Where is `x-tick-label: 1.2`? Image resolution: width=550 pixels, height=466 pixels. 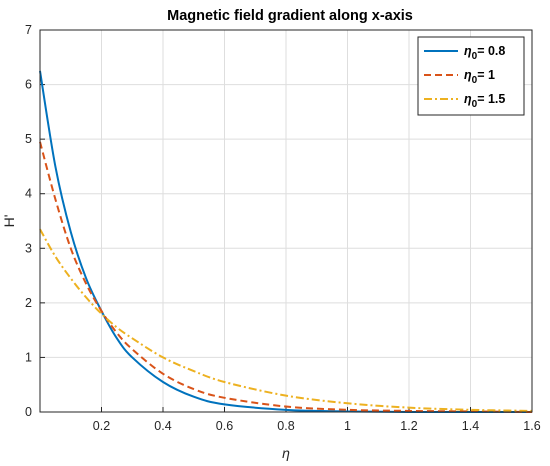
x-tick-label: 1.2 is located at coordinates (408, 426).